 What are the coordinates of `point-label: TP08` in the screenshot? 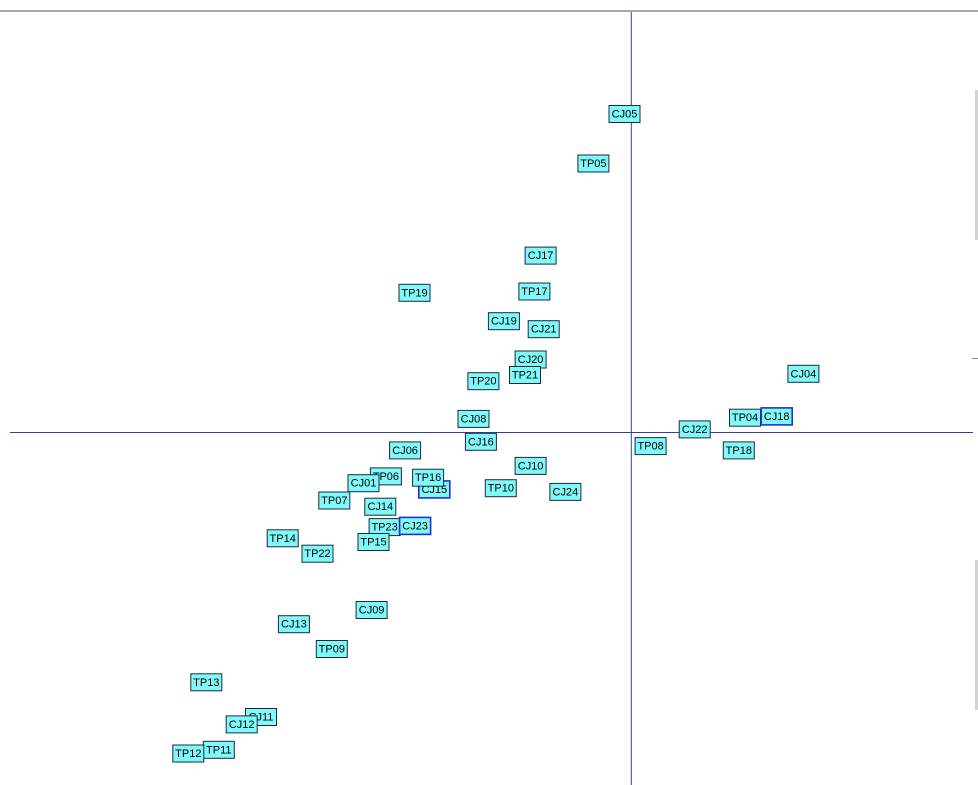 It's located at (650, 447).